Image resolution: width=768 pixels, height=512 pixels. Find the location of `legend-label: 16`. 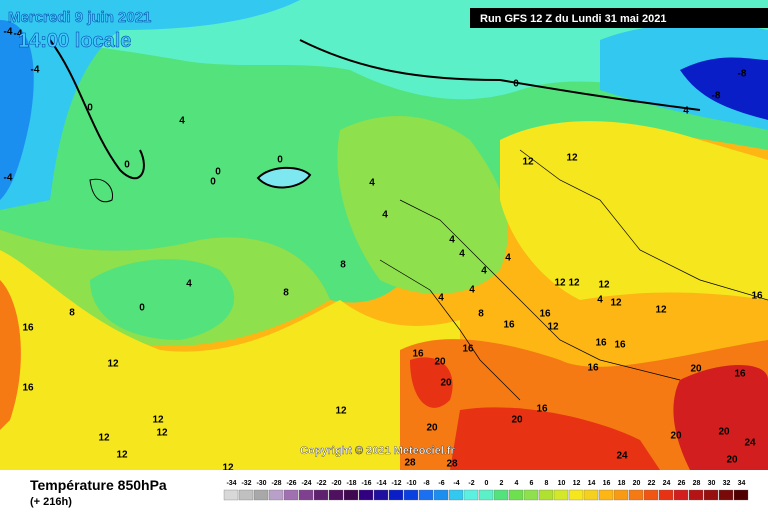

legend-label: 16 is located at coordinates (607, 483).